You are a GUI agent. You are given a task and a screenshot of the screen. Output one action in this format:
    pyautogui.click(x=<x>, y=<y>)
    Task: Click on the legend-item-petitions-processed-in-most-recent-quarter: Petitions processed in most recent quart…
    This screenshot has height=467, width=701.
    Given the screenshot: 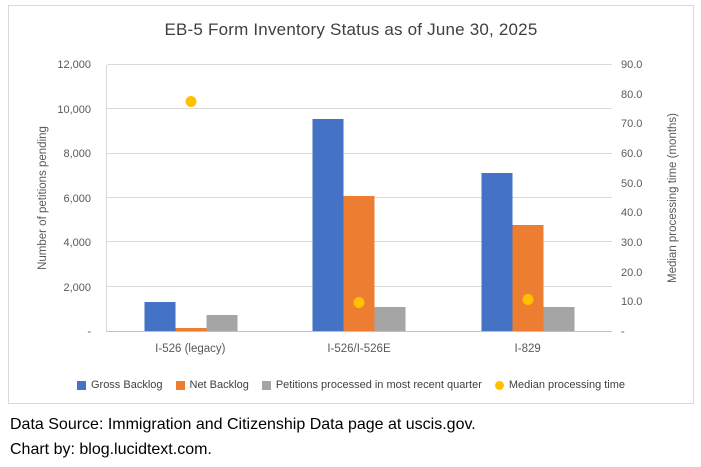 What is the action you would take?
    pyautogui.click(x=371, y=385)
    